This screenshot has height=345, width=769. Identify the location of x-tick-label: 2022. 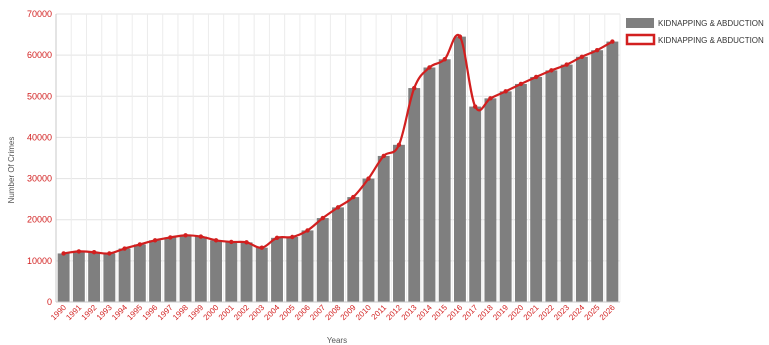
(546, 312).